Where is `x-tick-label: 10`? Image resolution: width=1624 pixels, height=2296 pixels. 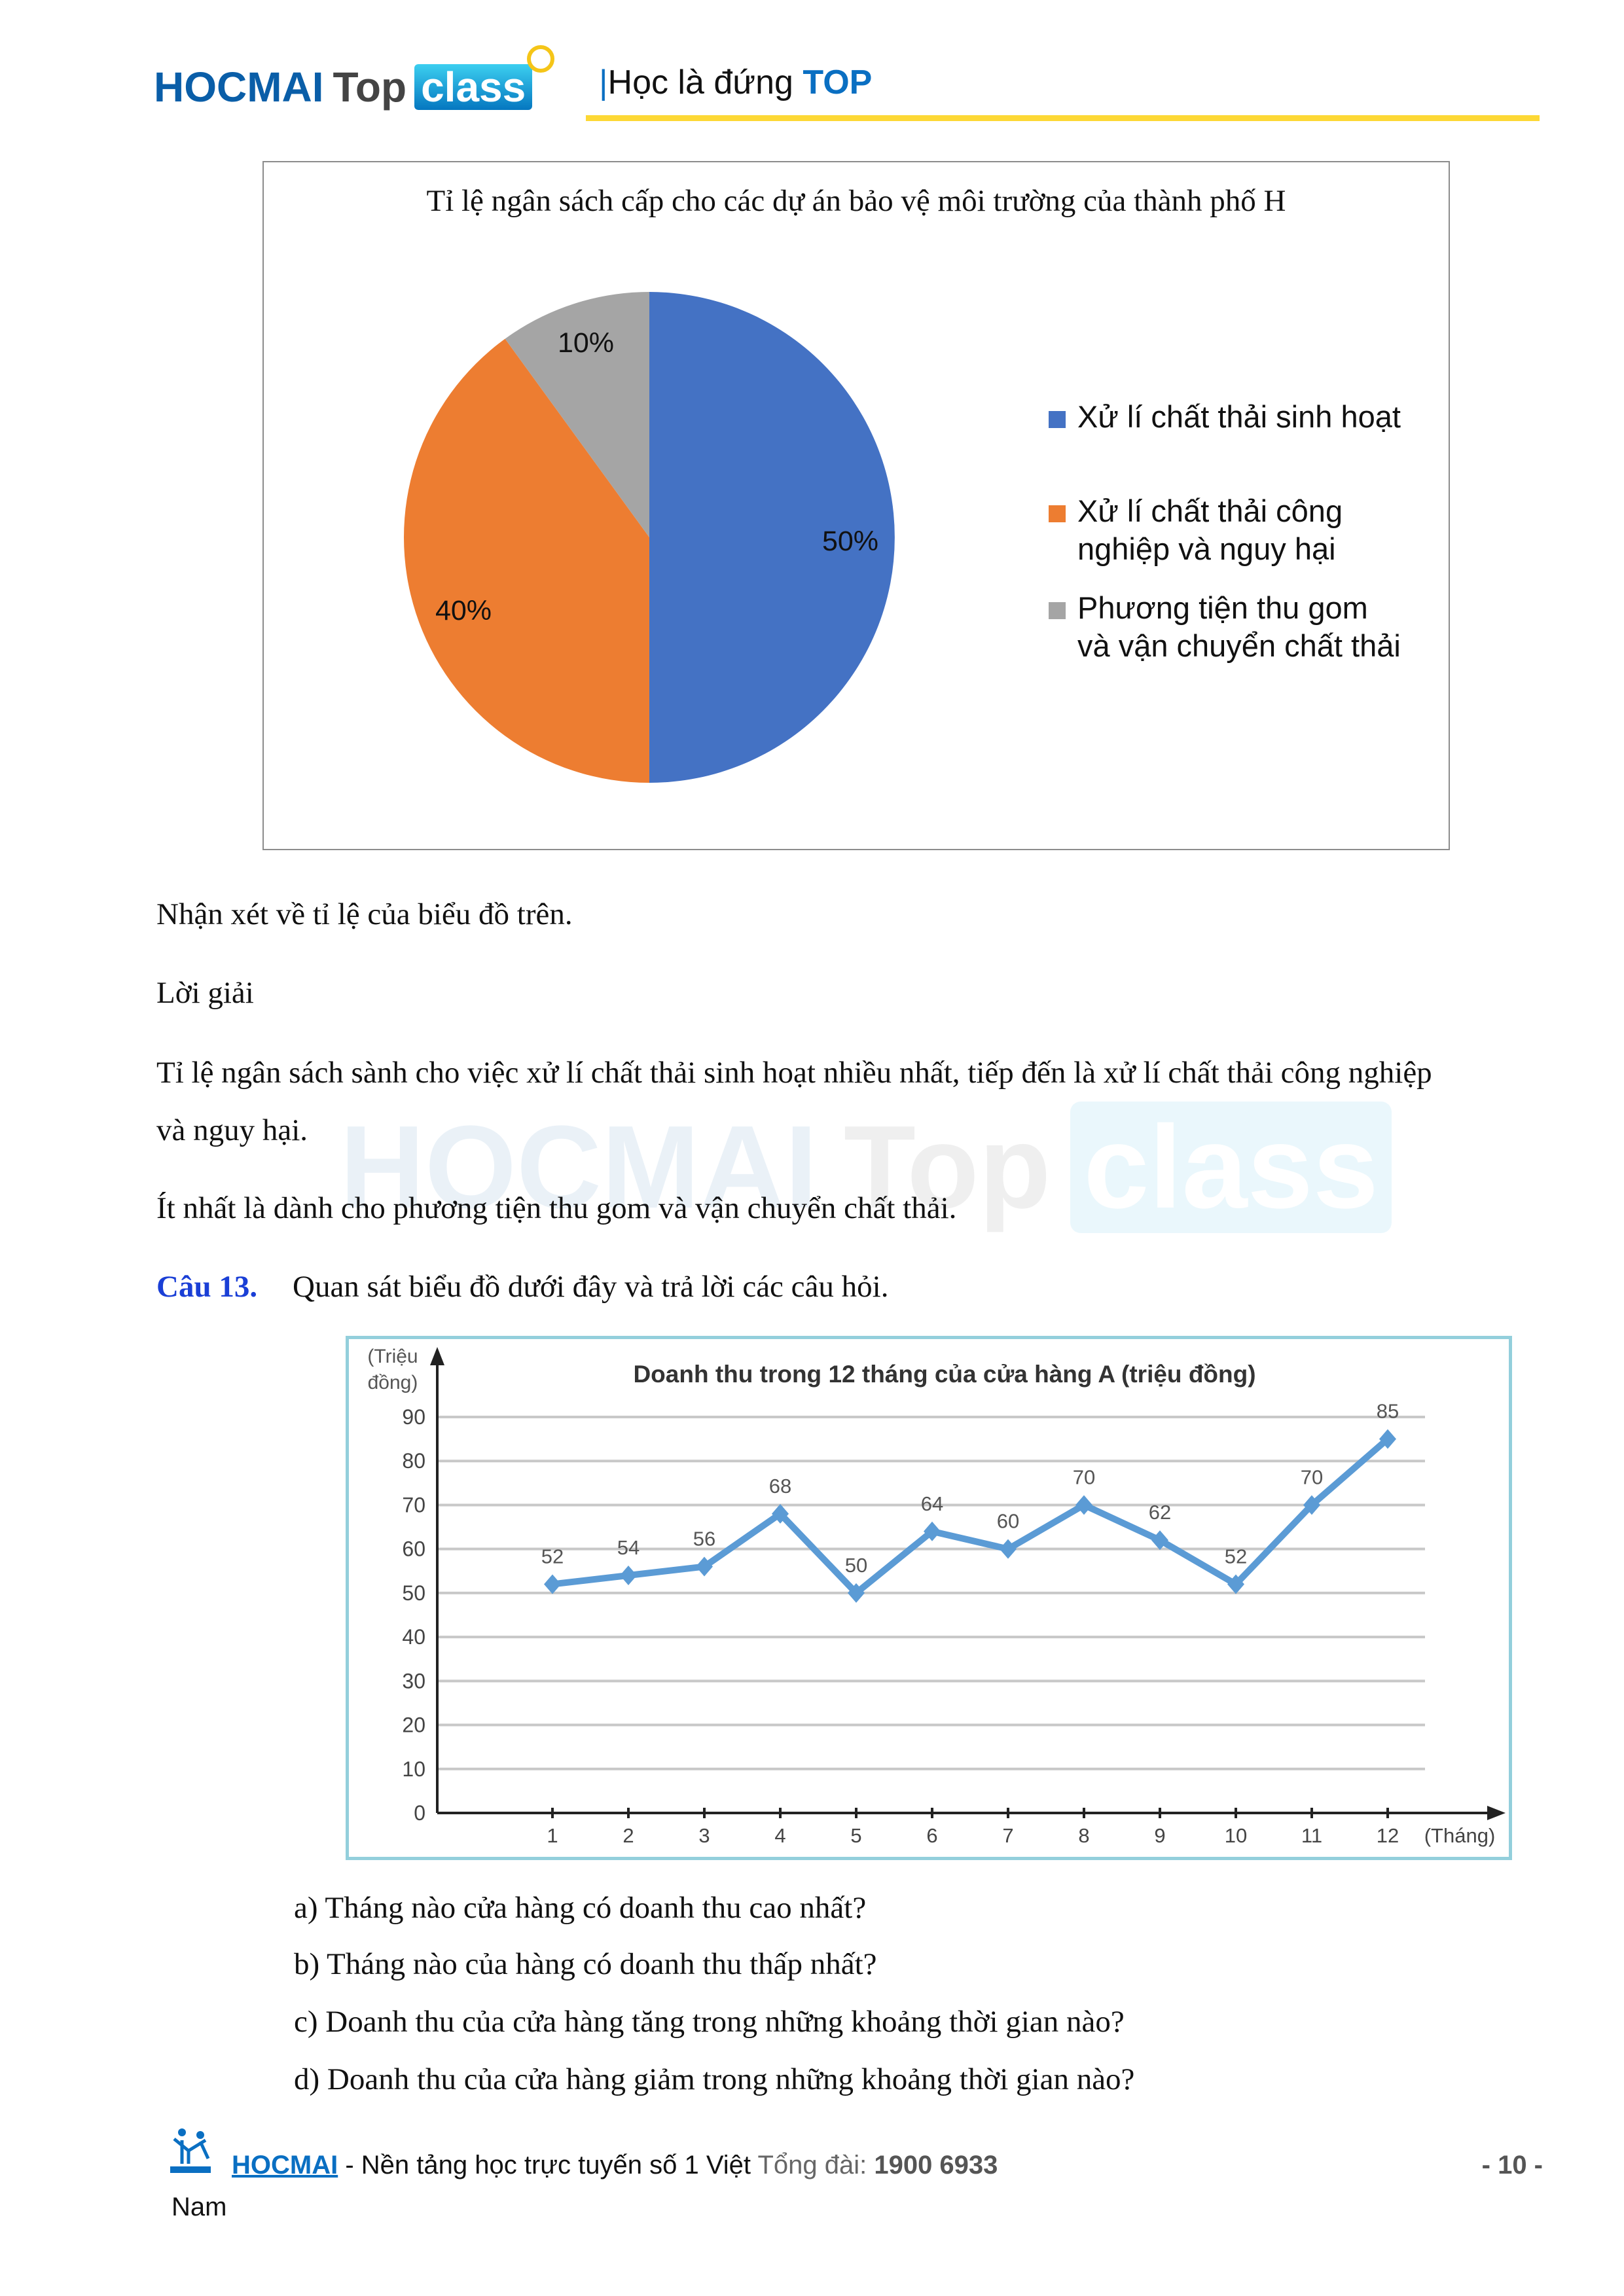
x-tick-label: 10 is located at coordinates (1236, 1835).